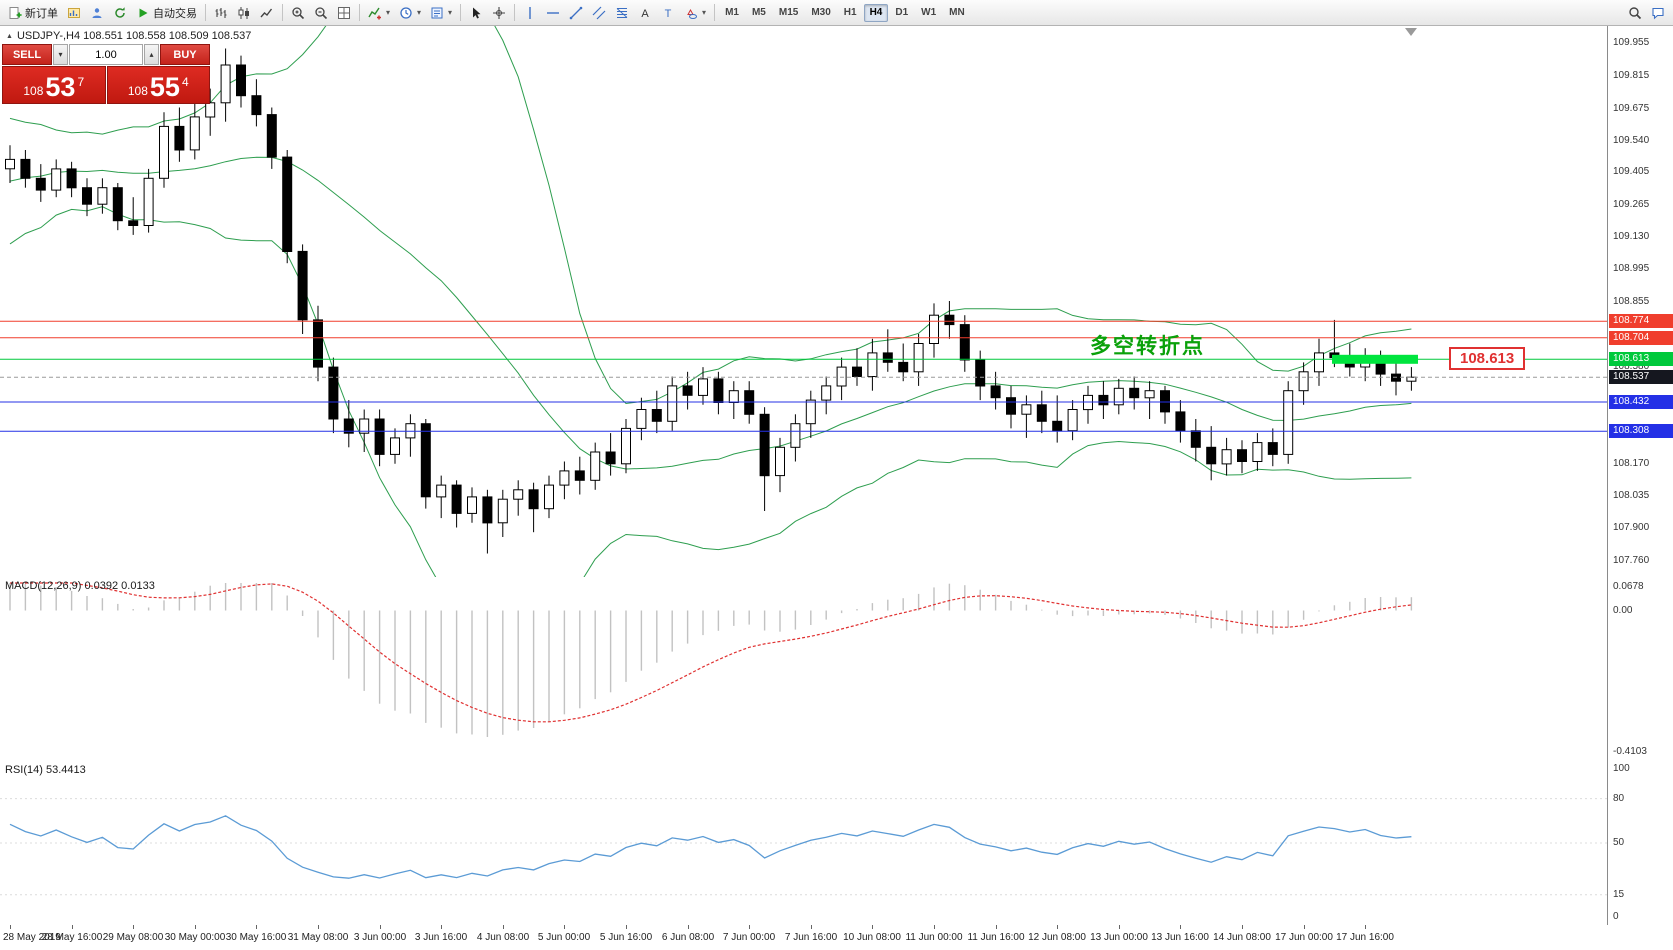 This screenshot has height=950, width=1673. Describe the element at coordinates (732, 13) in the screenshot. I see `timeframe-m1-button: M1` at that location.